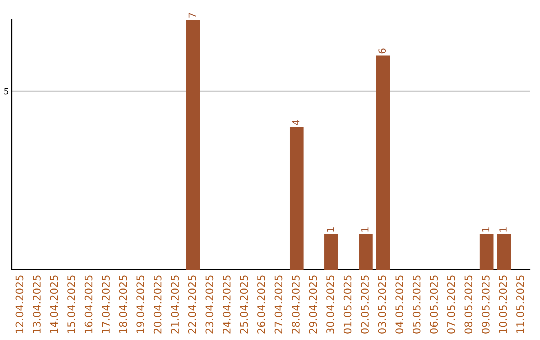 The image size is (540, 340). Describe the element at coordinates (348, 305) in the screenshot. I see `x-tick-label: 01.05.2025` at that location.